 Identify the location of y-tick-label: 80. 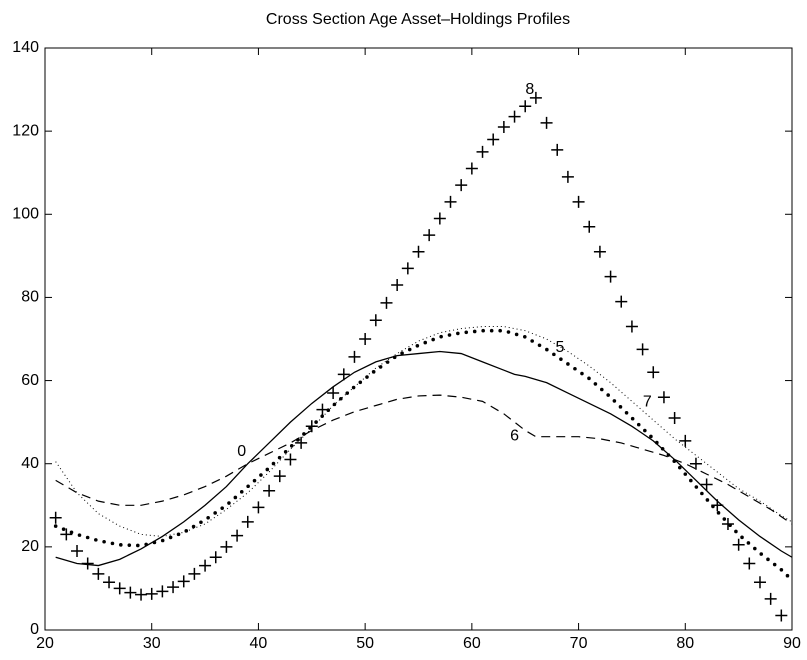
(30, 297).